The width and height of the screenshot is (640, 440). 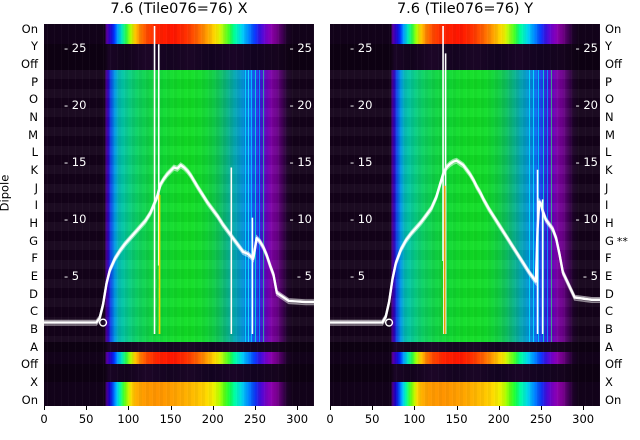 I want to click on category-label-left-8: K, so click(x=35, y=170).